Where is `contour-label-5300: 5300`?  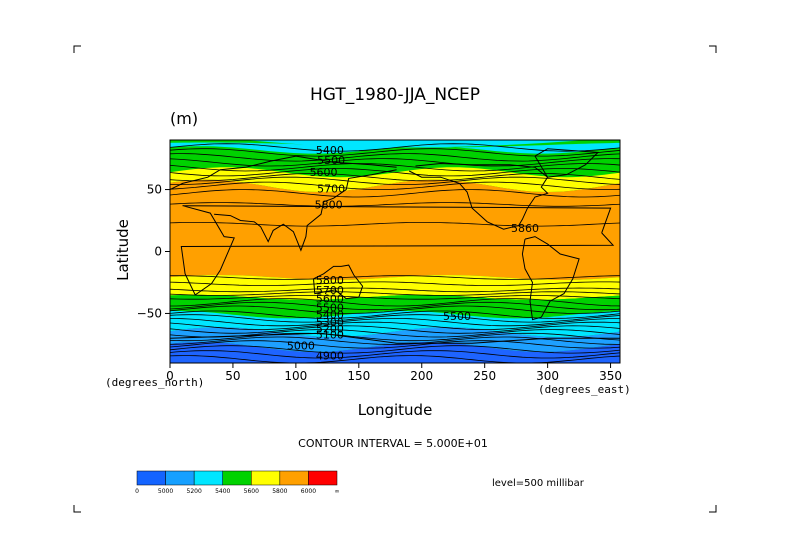 contour-label-5300: 5300 is located at coordinates (330, 322).